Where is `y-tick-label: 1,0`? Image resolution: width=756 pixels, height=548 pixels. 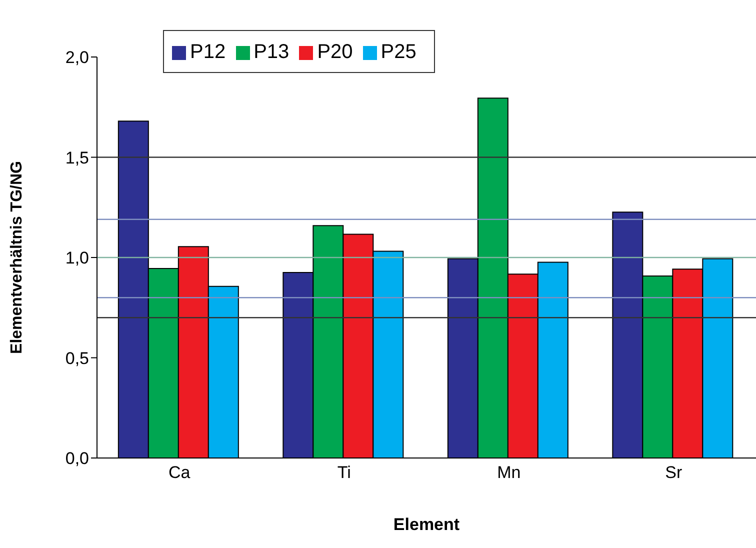 y-tick-label: 1,0 is located at coordinates (77, 258).